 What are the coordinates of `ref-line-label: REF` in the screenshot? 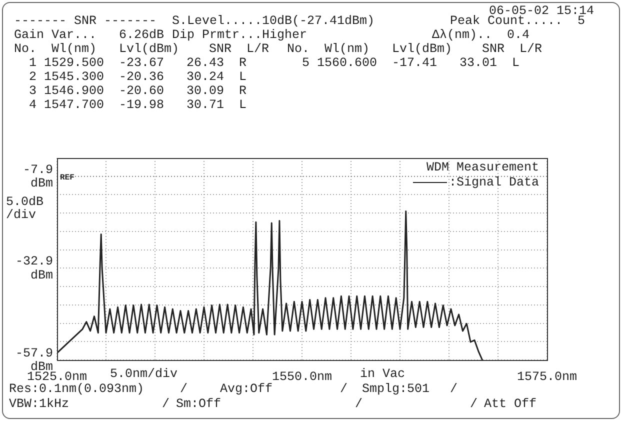 It's located at (67, 177).